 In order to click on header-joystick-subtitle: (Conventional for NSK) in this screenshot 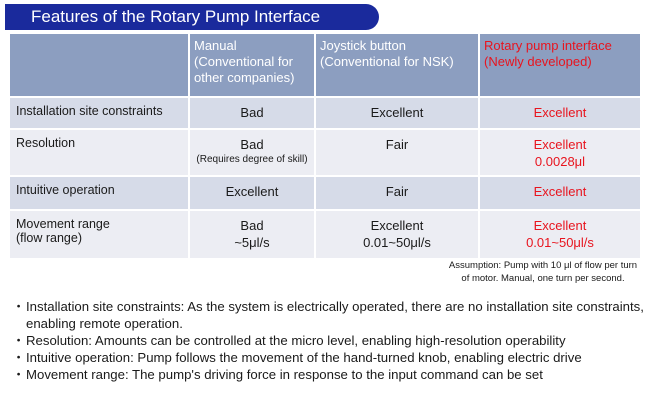, I will do `click(387, 61)`.